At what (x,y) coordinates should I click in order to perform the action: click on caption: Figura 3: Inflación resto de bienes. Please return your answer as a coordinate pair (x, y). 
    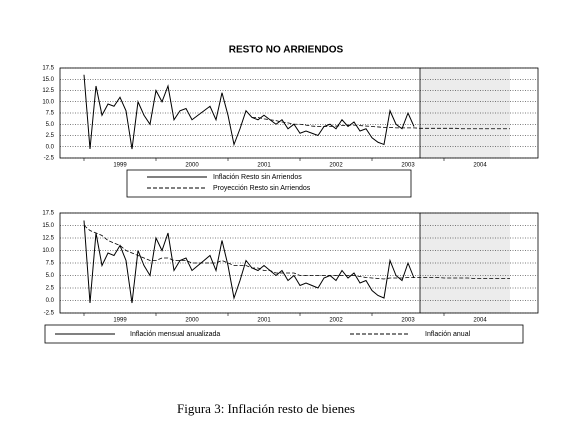
    Looking at the image, I should click on (266, 408).